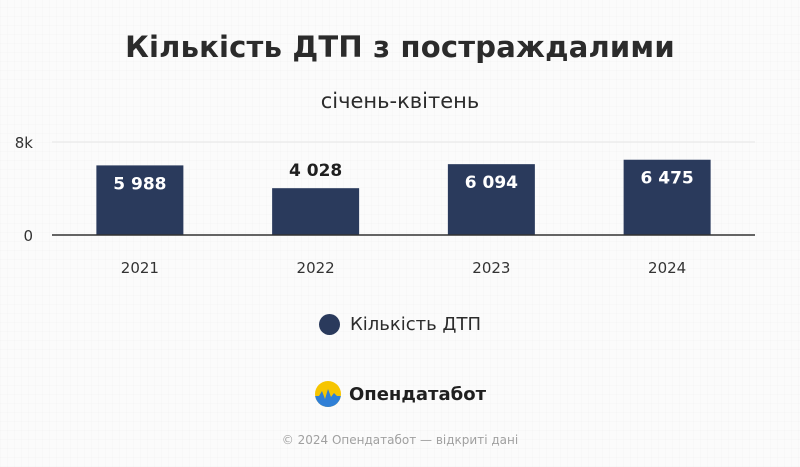  What do you see at coordinates (139, 184) in the screenshot?
I see `data-label: 5 988` at bounding box center [139, 184].